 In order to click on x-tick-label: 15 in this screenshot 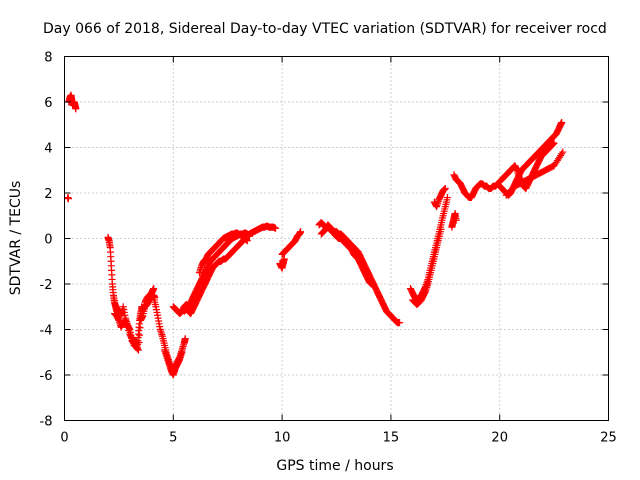, I will do `click(391, 438)`.